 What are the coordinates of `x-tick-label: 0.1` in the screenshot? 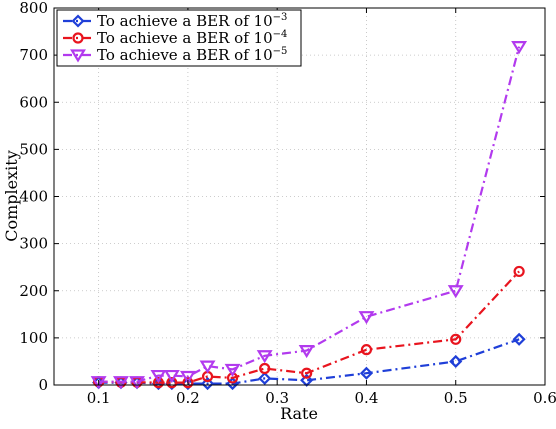 It's located at (99, 398).